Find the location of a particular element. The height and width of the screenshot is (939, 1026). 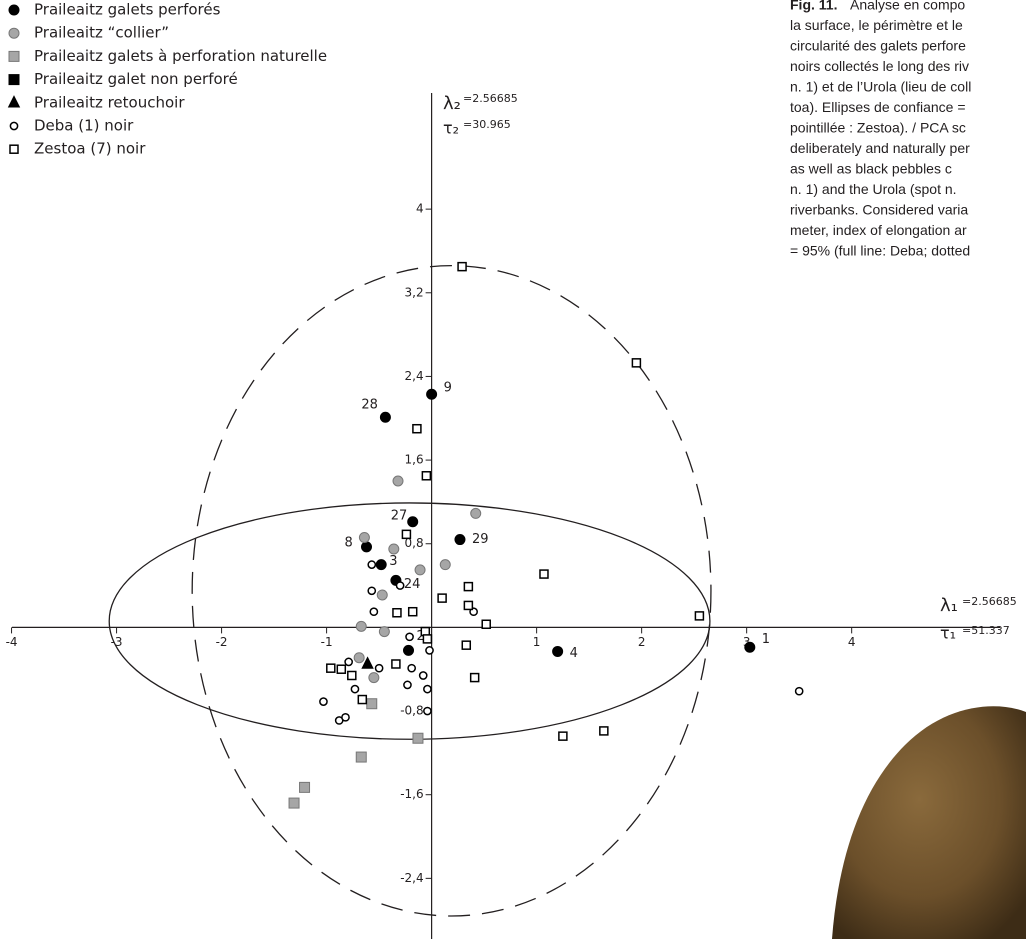

x-axis-inertia: =51.337 is located at coordinates (986, 630).